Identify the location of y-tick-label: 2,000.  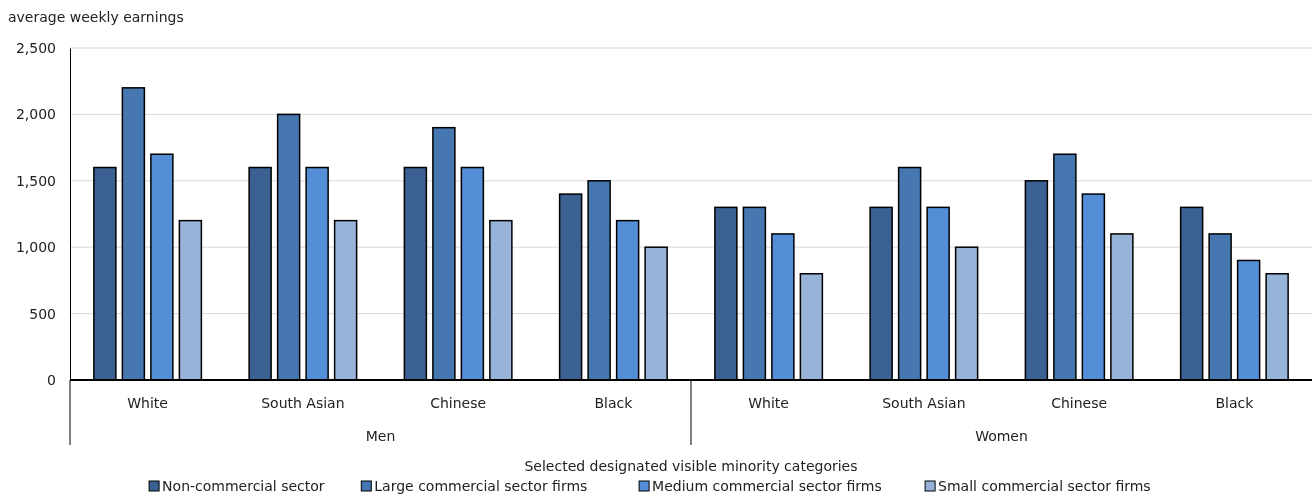
(35, 114).